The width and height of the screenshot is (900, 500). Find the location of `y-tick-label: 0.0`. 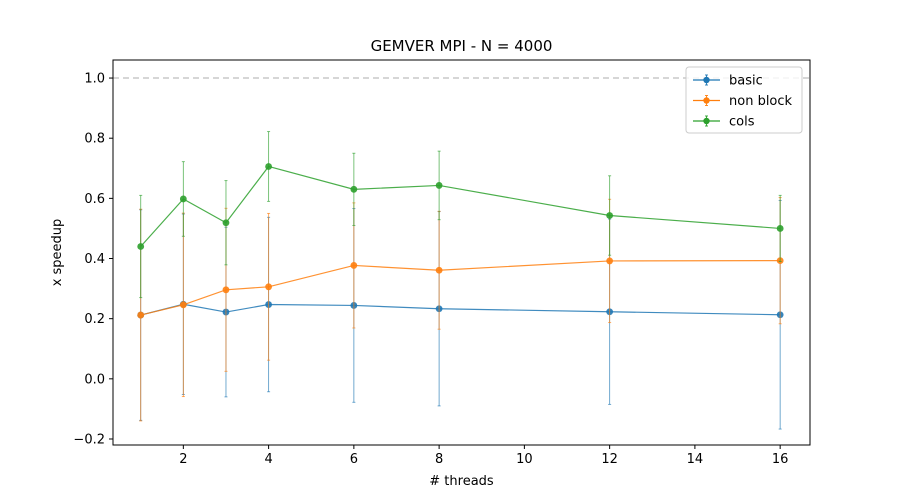

y-tick-label: 0.0 is located at coordinates (94, 379).